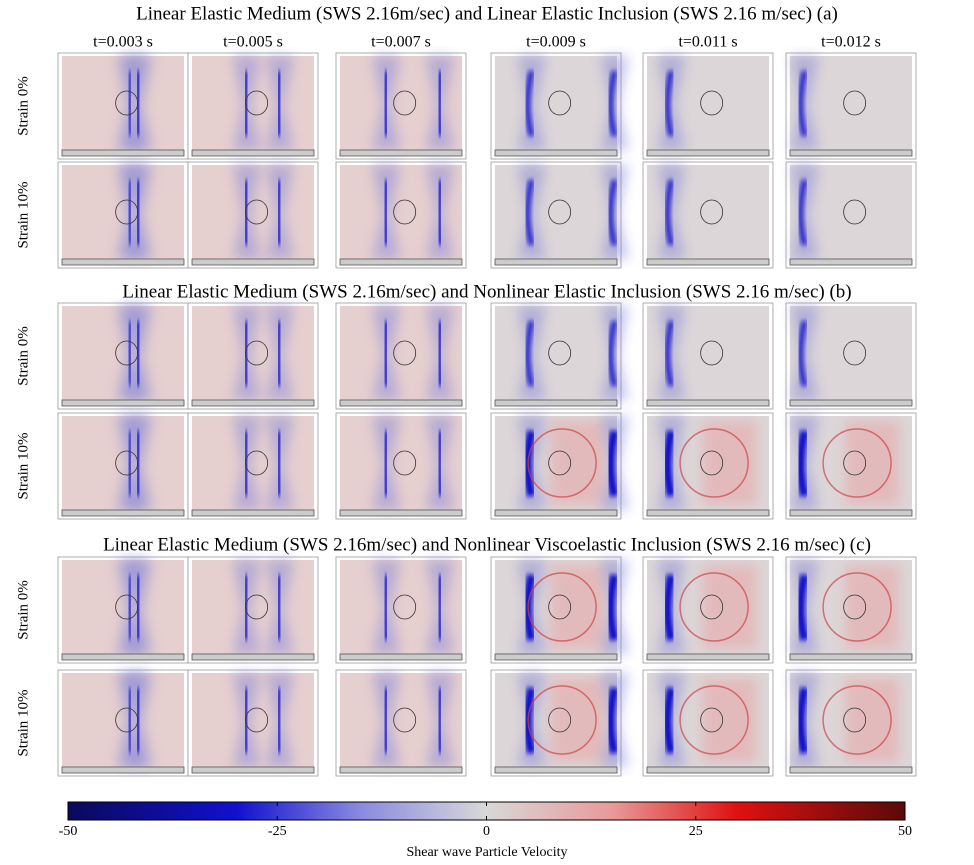  Describe the element at coordinates (486, 852) in the screenshot. I see `colorbar-label: Shear wave Particle Velocity` at that location.